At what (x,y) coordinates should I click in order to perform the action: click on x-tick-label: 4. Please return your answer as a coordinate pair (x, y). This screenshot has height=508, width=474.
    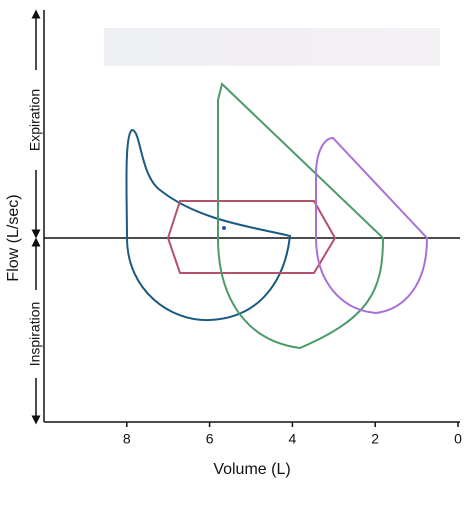
    Looking at the image, I should click on (293, 439).